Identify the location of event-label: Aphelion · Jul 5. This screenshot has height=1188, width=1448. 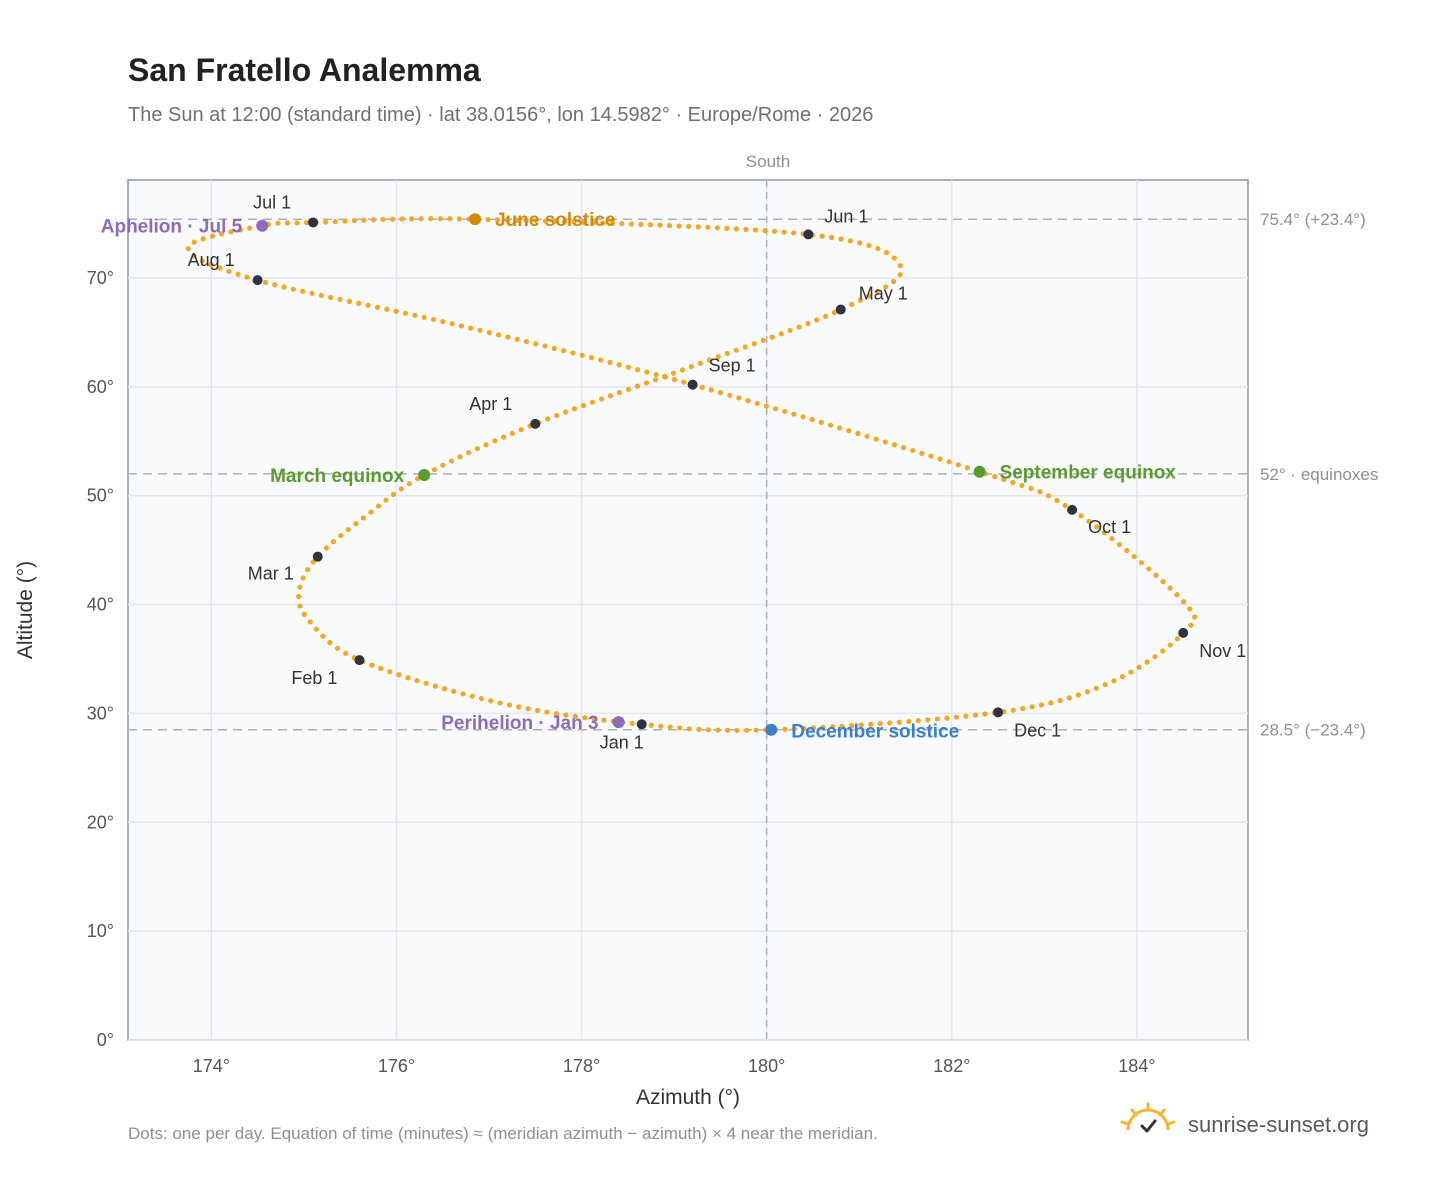
(172, 227).